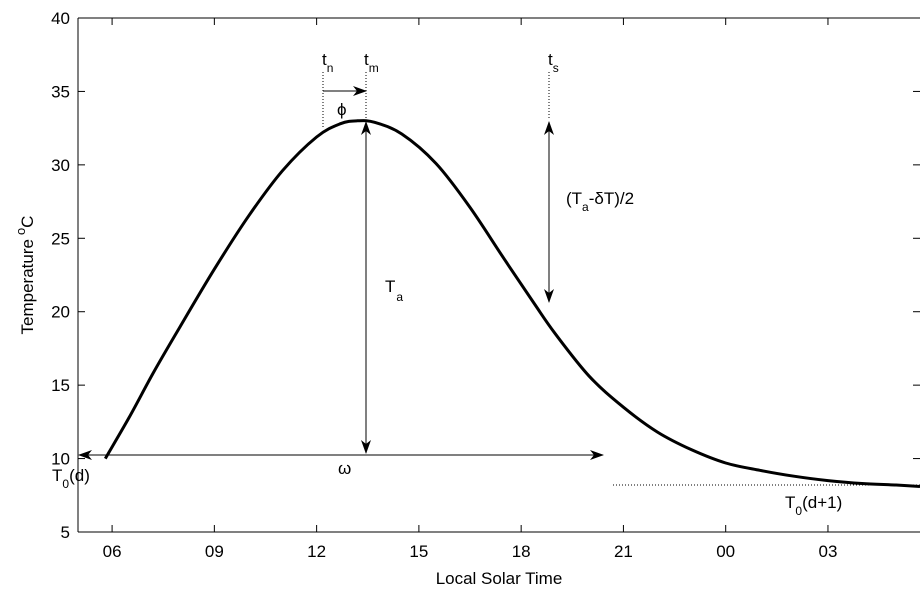 The width and height of the screenshot is (920, 593). I want to click on x-tick-label: 21, so click(623, 551).